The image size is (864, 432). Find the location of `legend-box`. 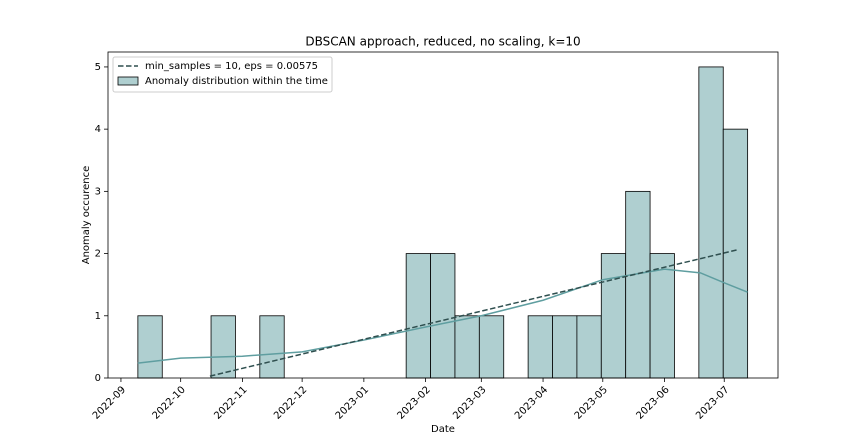

legend-box is located at coordinates (222, 74).